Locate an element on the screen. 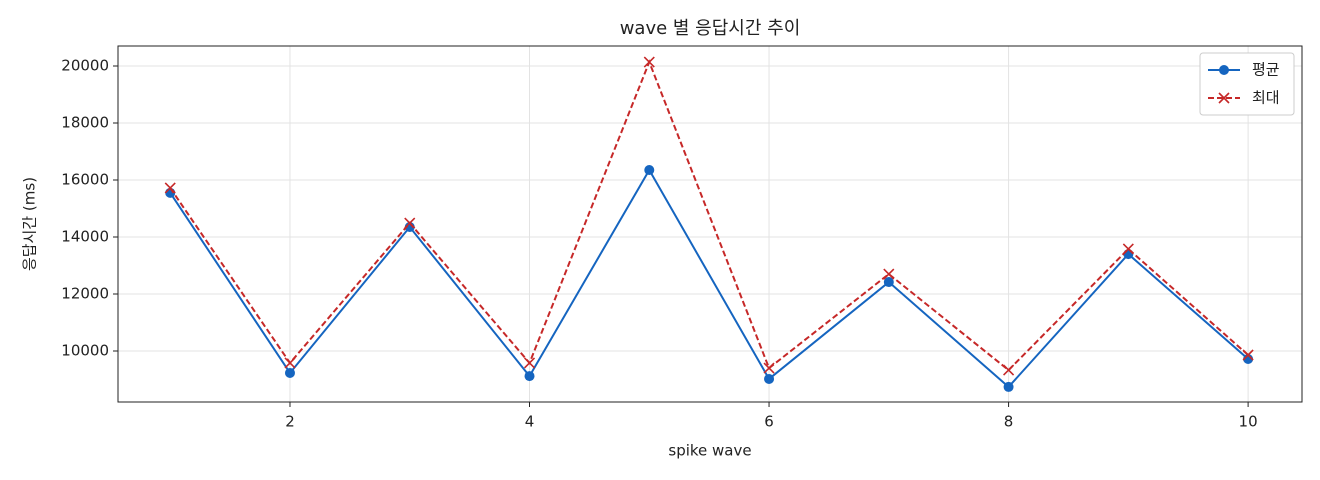 This screenshot has height=480, width=1320. y-tick-label: 18000 is located at coordinates (85, 123).